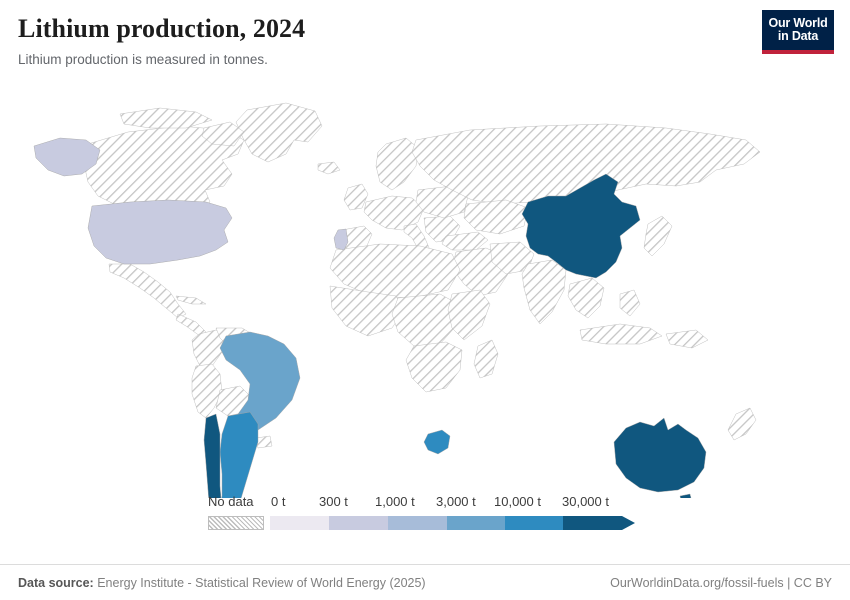  I want to click on country-papua-new-guinea, so click(687, 339).